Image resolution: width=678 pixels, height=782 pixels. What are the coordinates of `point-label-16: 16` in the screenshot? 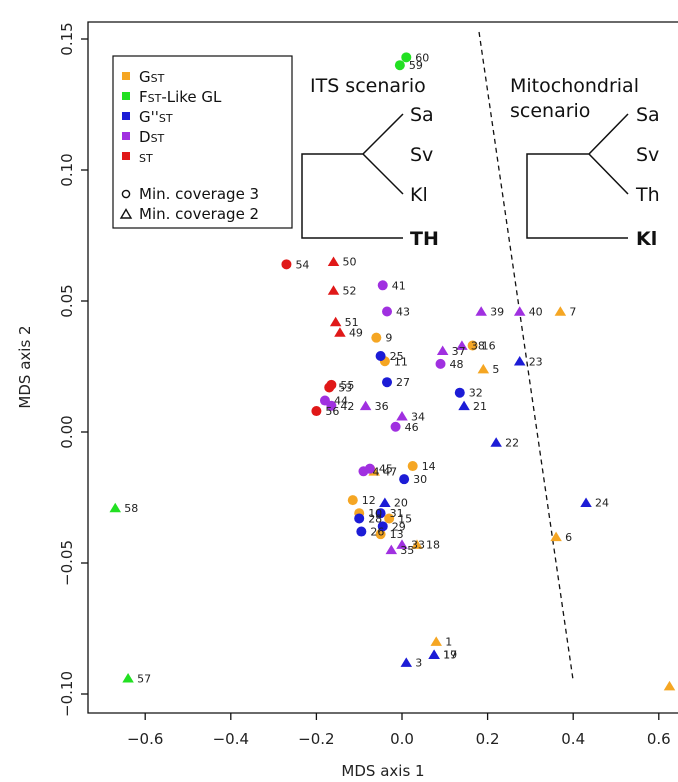 It's located at (489, 346).